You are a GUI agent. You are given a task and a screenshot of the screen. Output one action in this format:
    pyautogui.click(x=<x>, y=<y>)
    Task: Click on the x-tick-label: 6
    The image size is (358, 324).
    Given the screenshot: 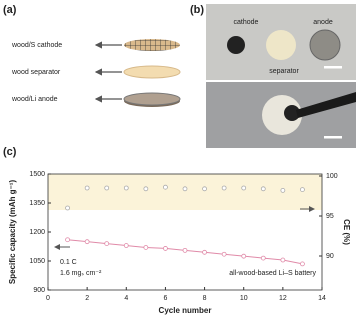 What is the action you would take?
    pyautogui.click(x=165, y=298)
    